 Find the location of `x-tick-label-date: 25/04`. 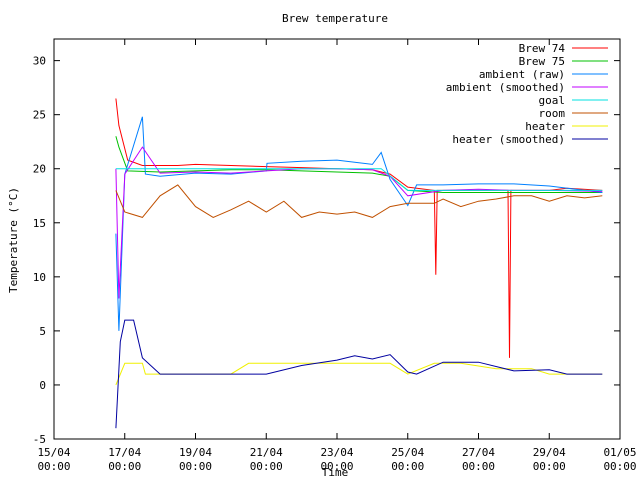

x-tick-label-date: 25/04 is located at coordinates (407, 452).